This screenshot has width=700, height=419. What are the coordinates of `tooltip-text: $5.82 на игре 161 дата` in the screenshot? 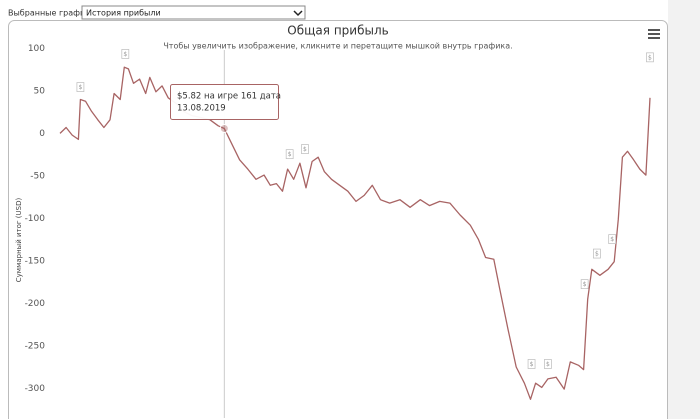 It's located at (229, 97).